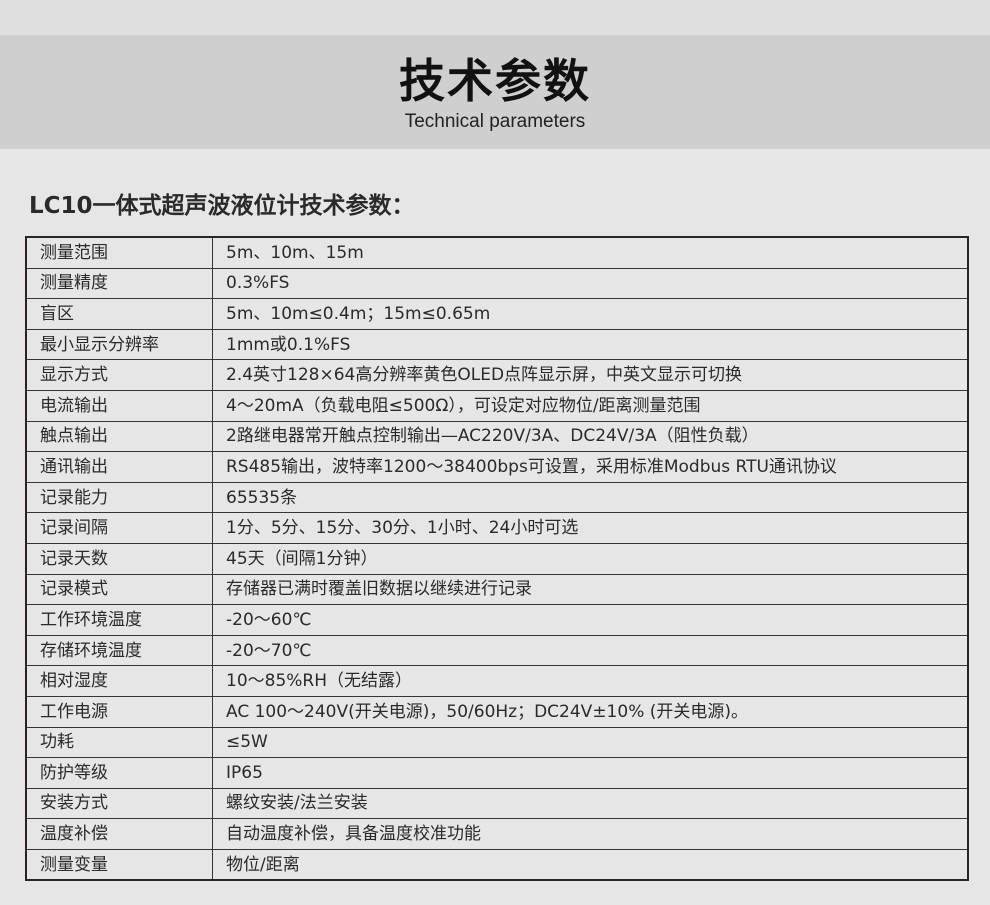 Image resolution: width=990 pixels, height=905 pixels. What do you see at coordinates (119, 252) in the screenshot?
I see `spec-label: 测量范围` at bounding box center [119, 252].